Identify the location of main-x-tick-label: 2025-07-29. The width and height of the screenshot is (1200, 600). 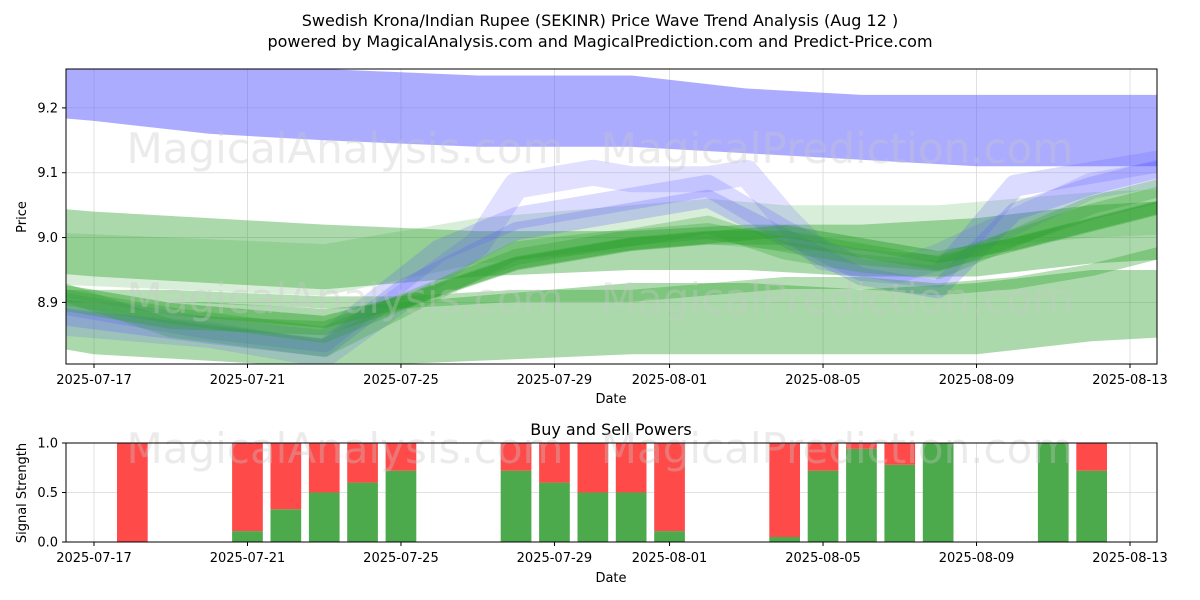
(555, 380).